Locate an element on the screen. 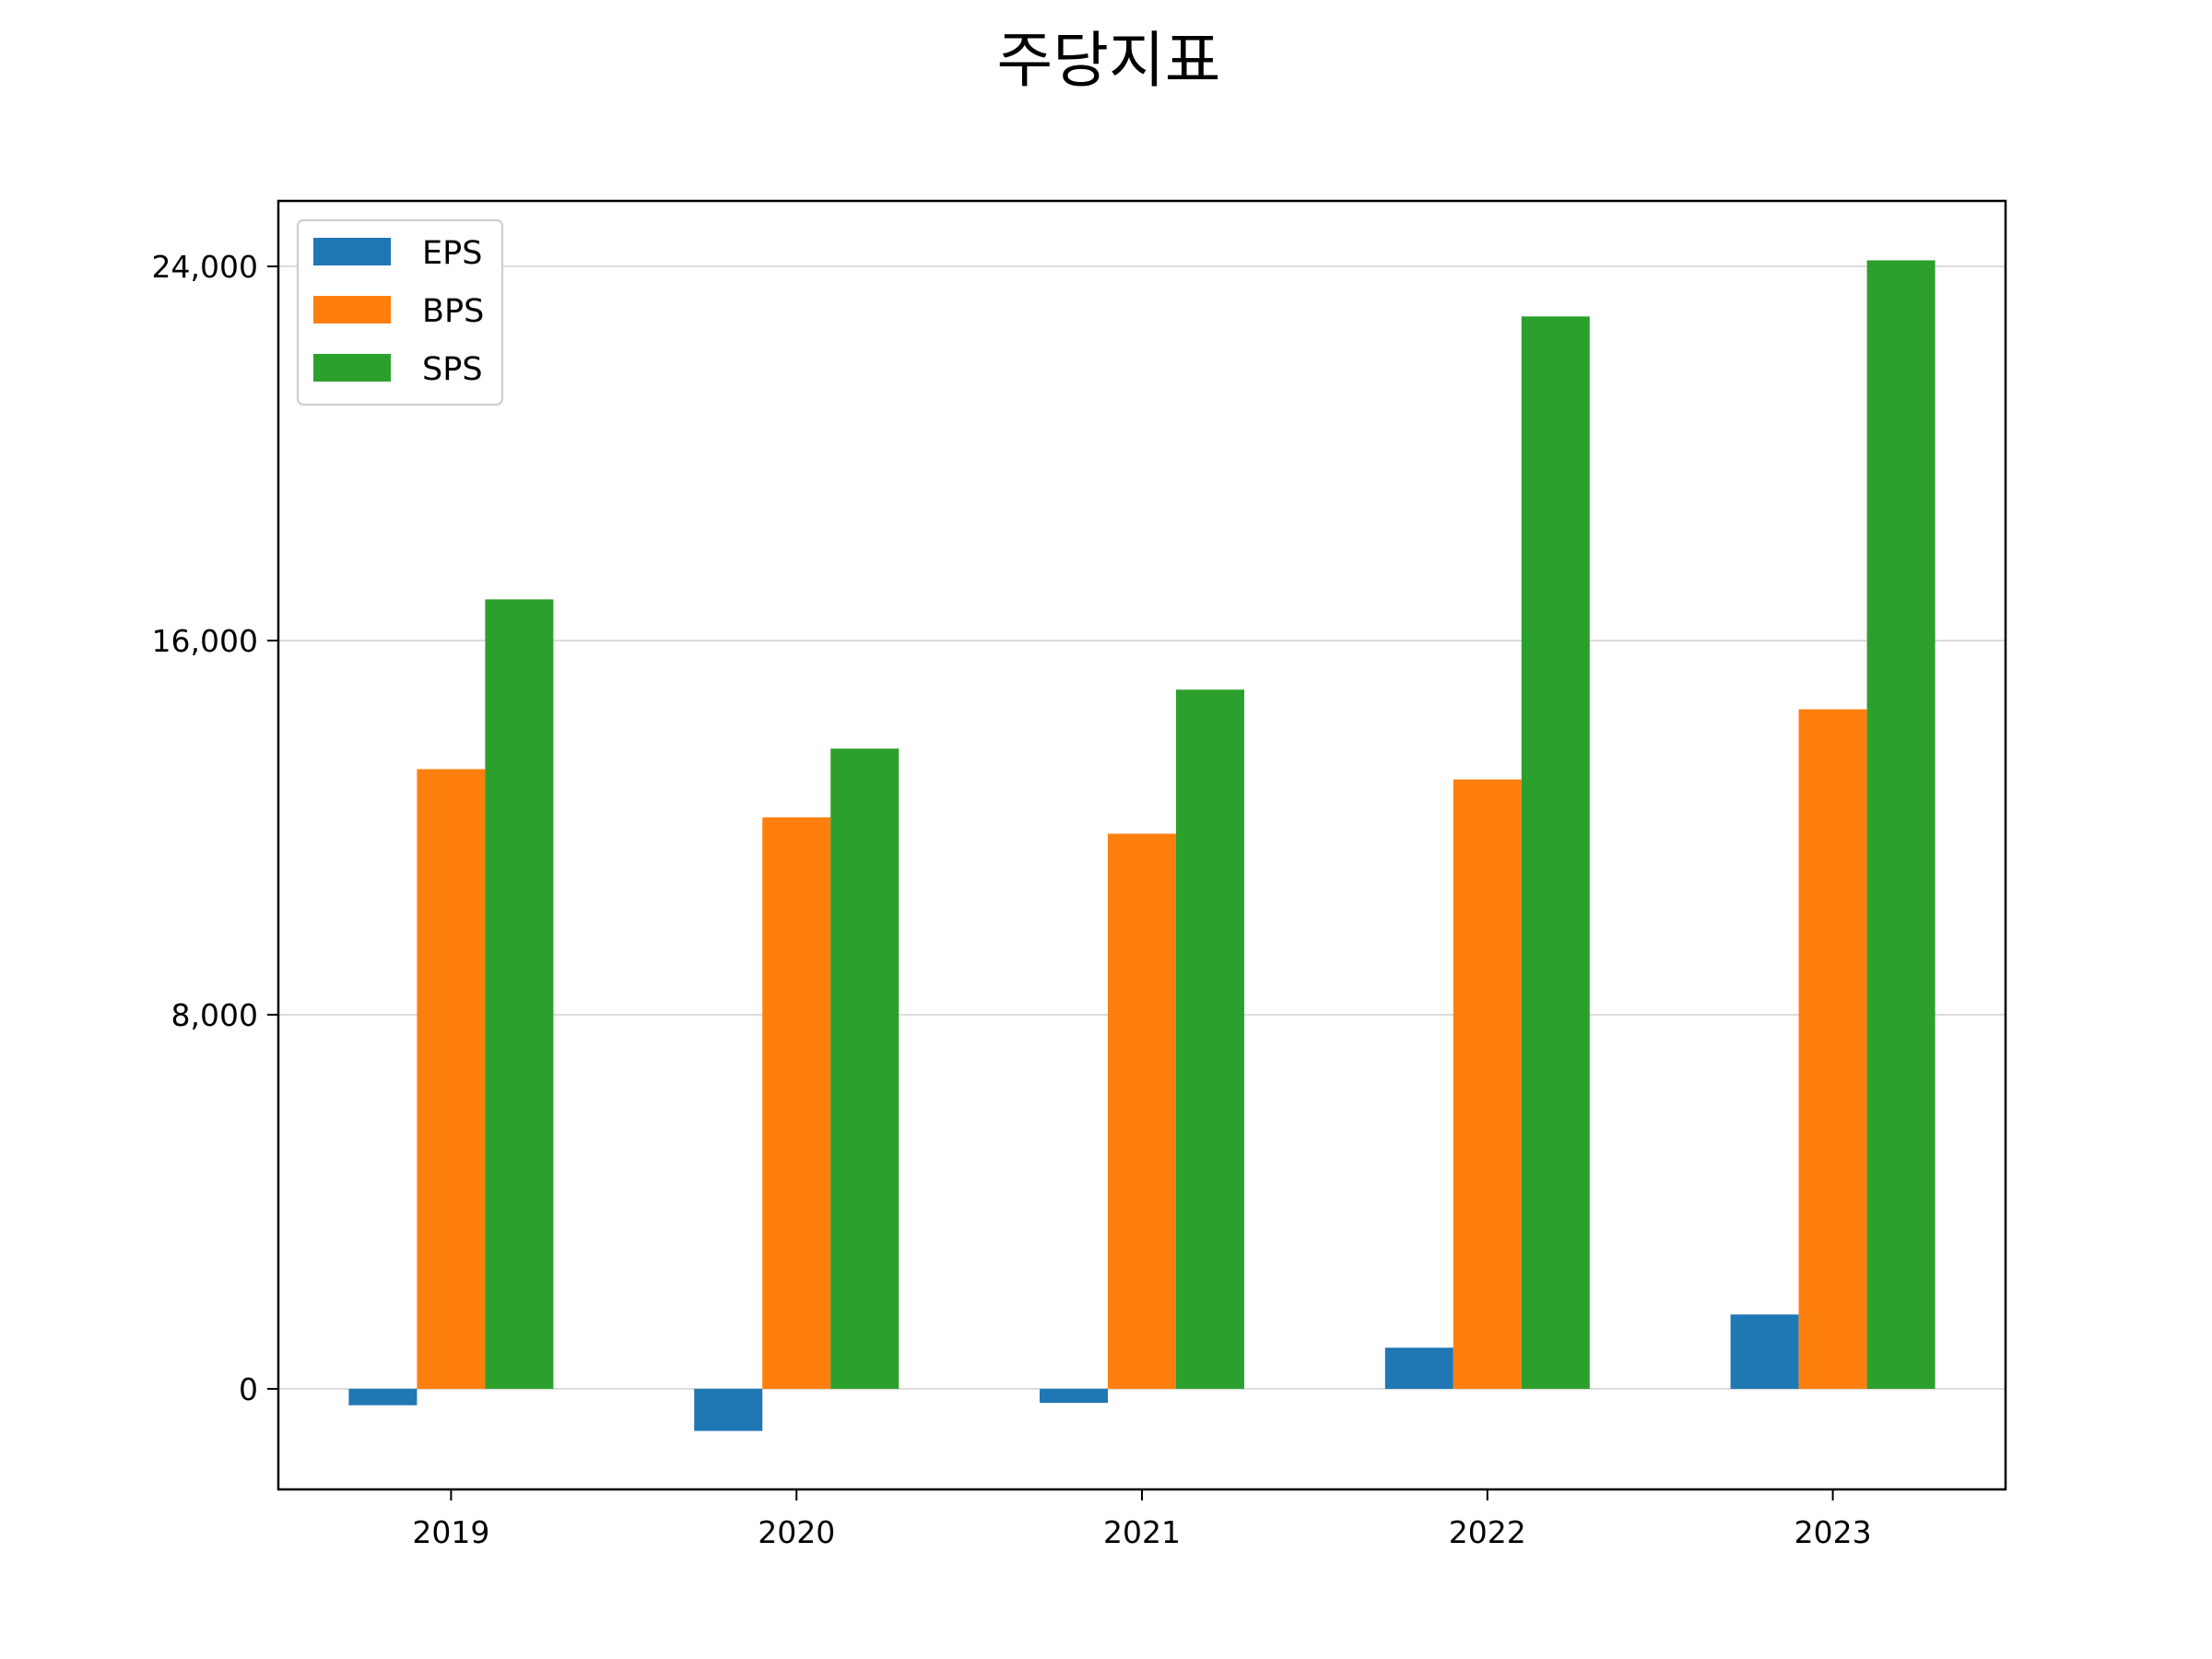 This screenshot has width=2212, height=1659. y-tick-label: 8,000 is located at coordinates (214, 1015).